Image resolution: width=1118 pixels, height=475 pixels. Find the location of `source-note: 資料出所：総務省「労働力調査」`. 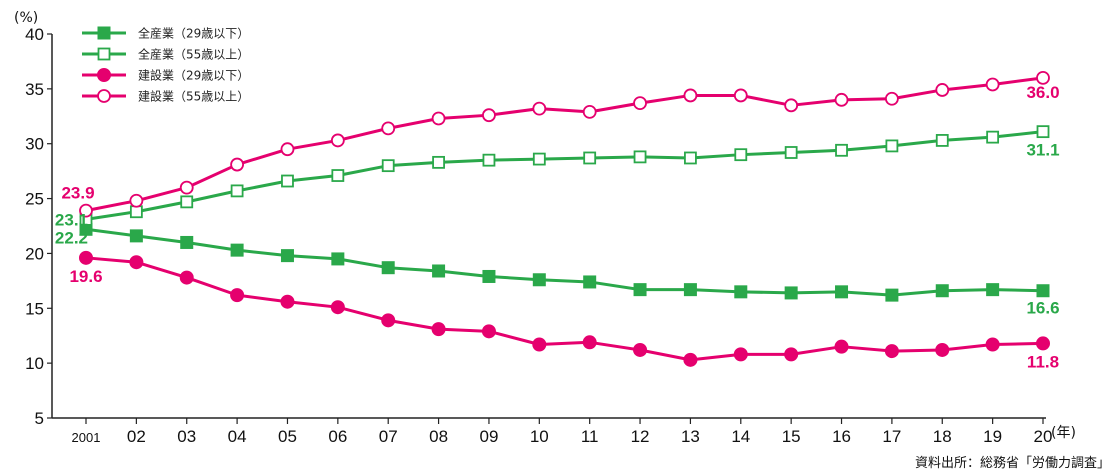

source-note: 資料出所：総務省「労働力調査」 is located at coordinates (1012, 463).